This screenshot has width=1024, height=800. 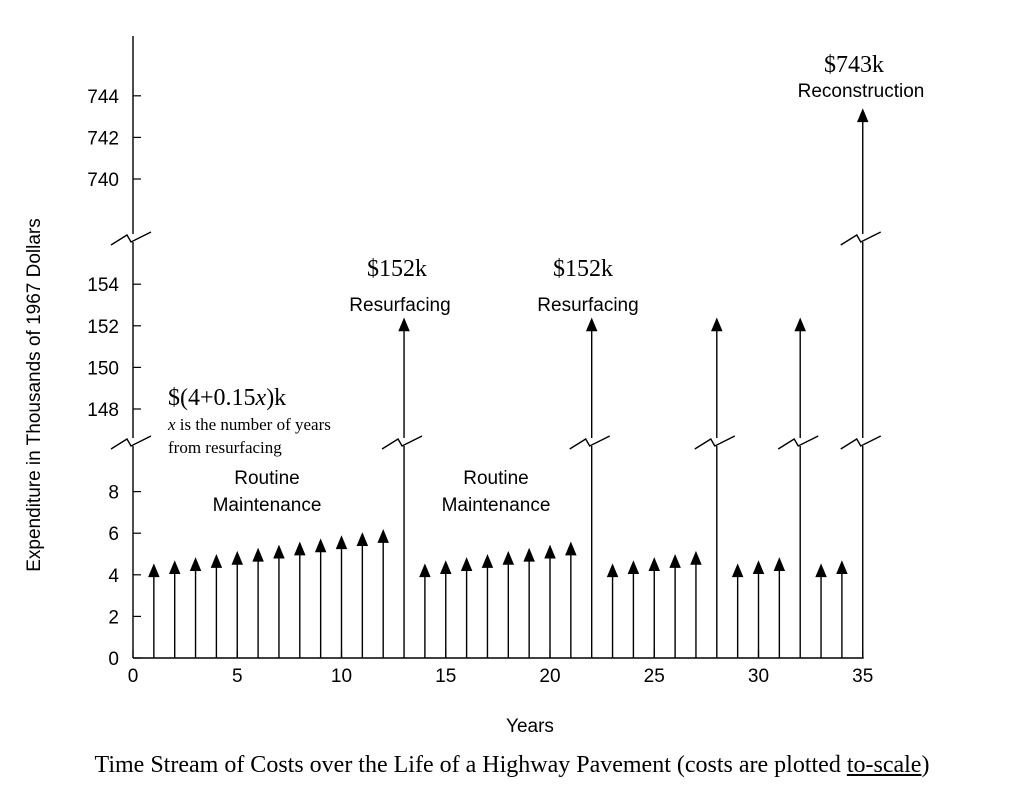 What do you see at coordinates (861, 91) in the screenshot?
I see `reconstruction-label: Reconstruction` at bounding box center [861, 91].